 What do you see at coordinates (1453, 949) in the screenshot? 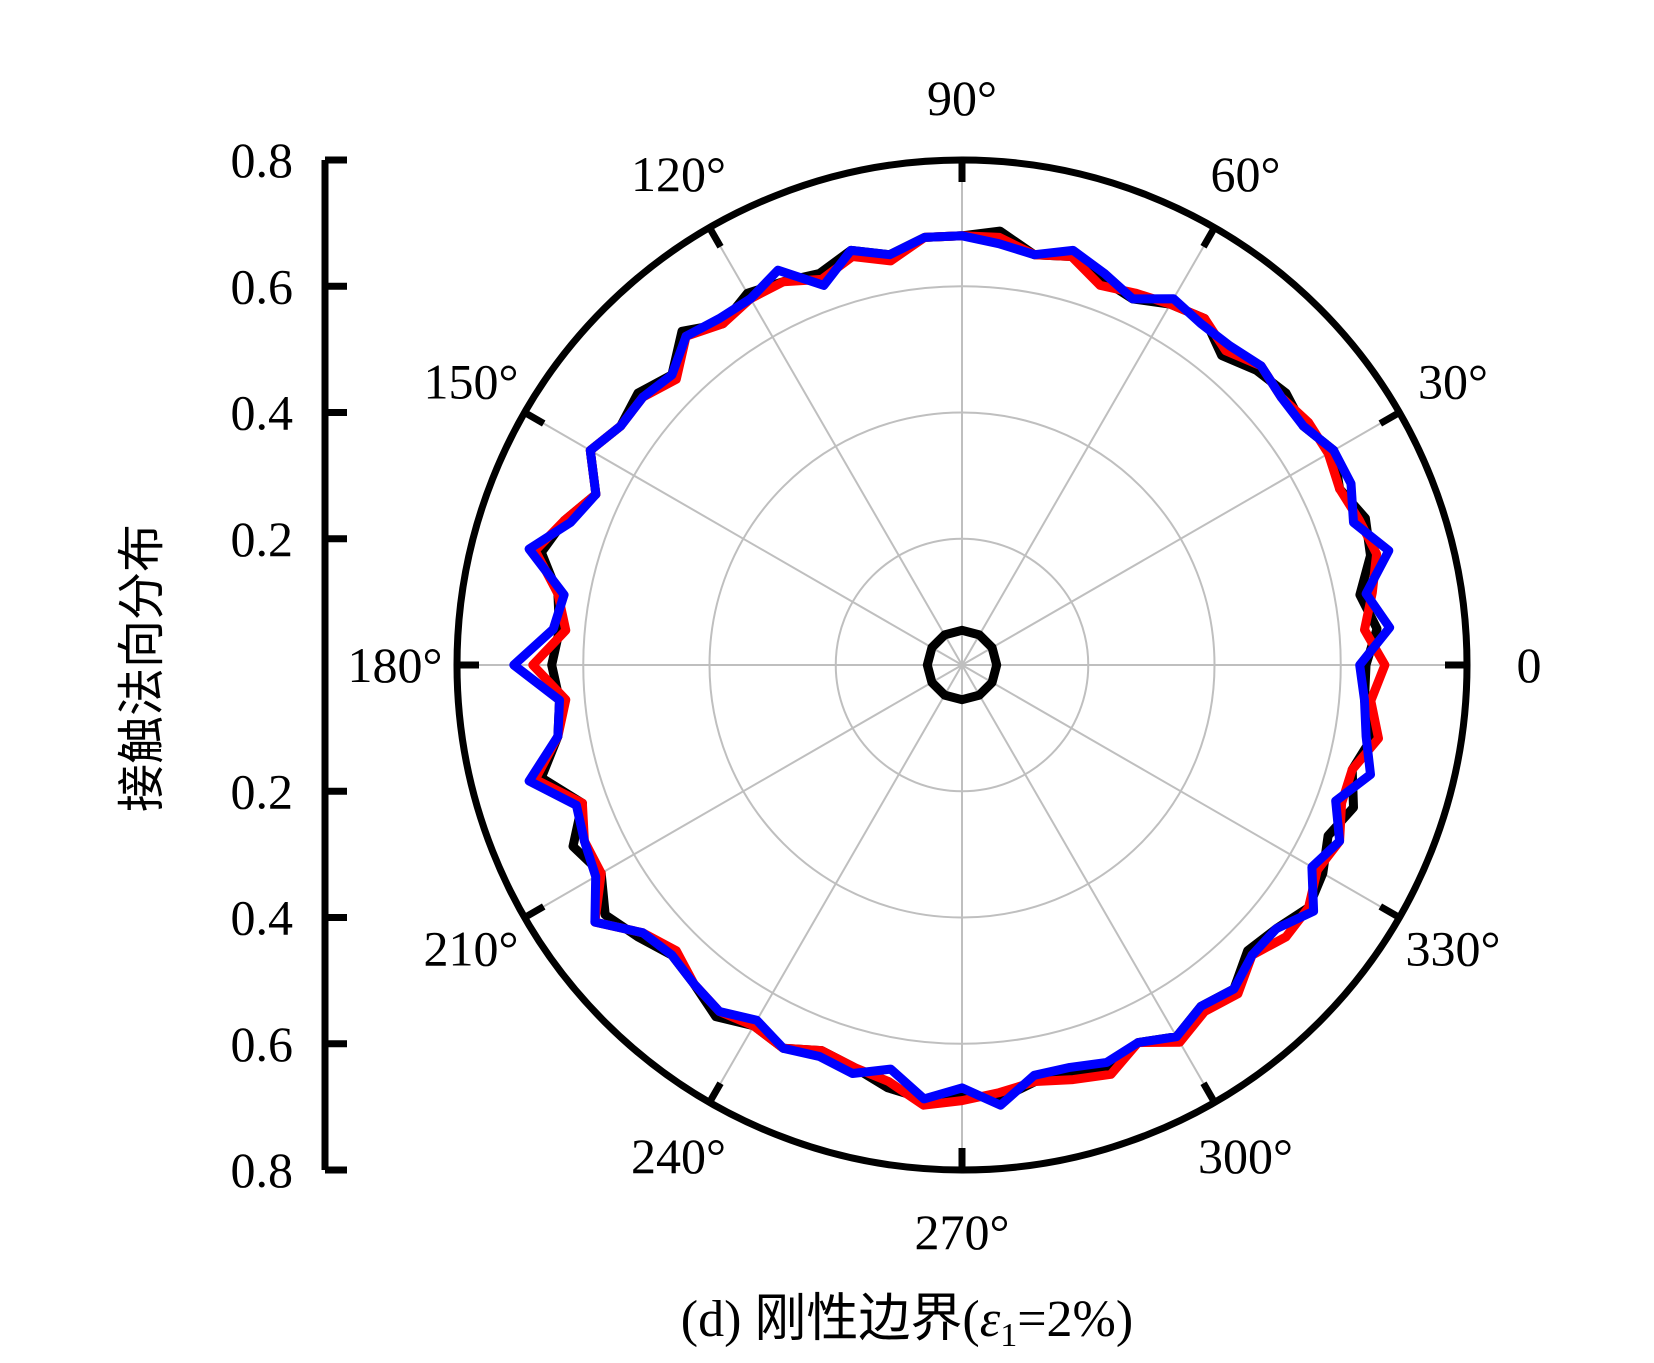
I see `angle-label-330: 330°` at bounding box center [1453, 949].